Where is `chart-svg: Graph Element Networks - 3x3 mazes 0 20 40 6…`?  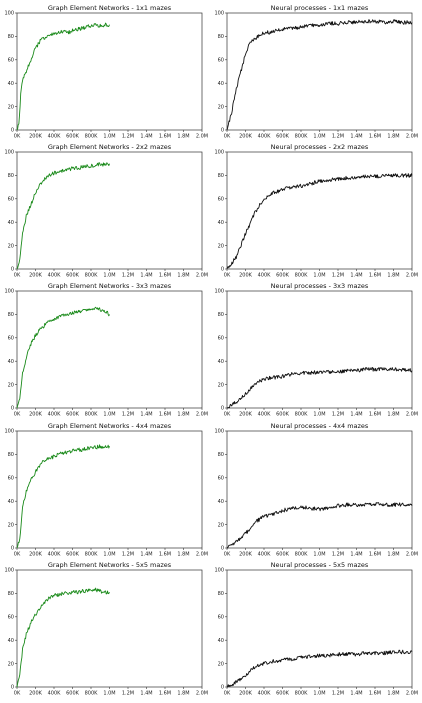
chart-svg: Graph Element Networks - 3x3 mazes 0 20 40 6… is located at coordinates (106, 350).